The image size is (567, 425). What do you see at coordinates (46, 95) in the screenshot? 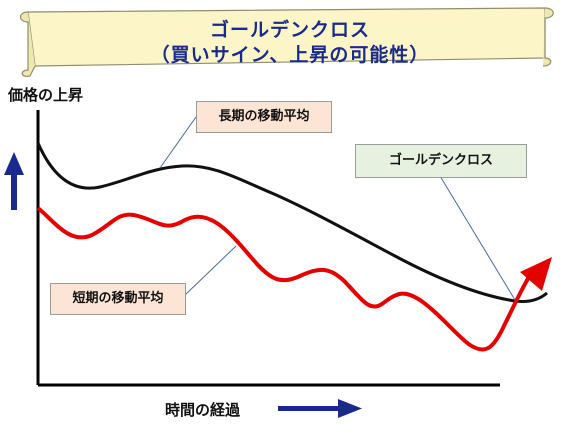
I see `y-axis-label: 価格の上昇` at bounding box center [46, 95].